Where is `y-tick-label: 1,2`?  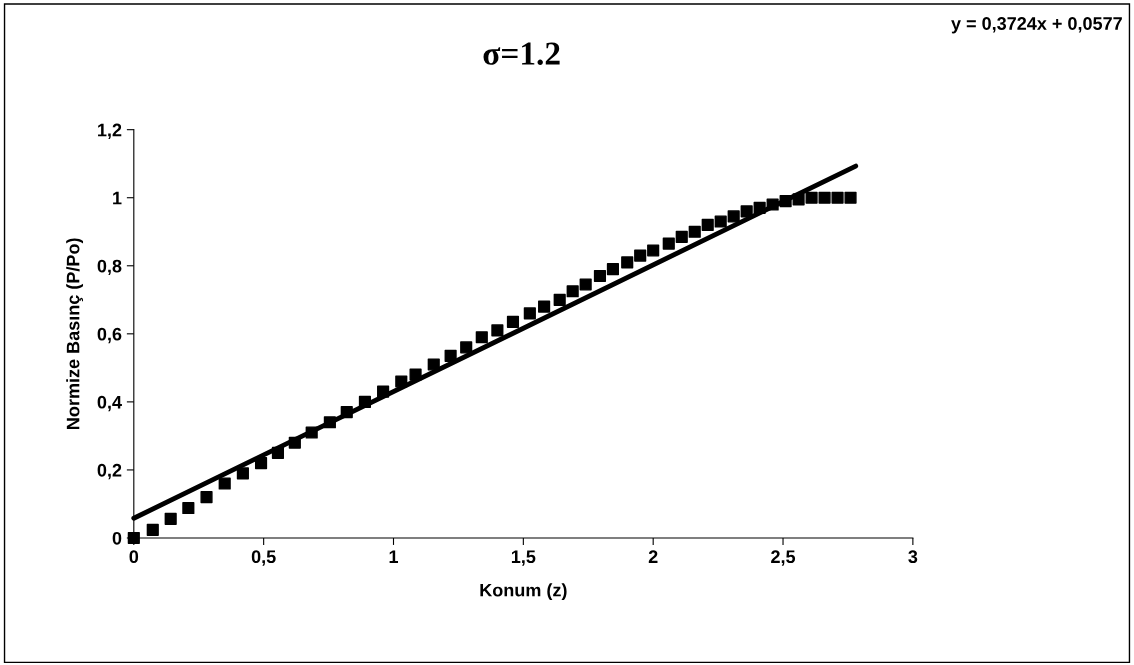
y-tick-label: 1,2 is located at coordinates (110, 131).